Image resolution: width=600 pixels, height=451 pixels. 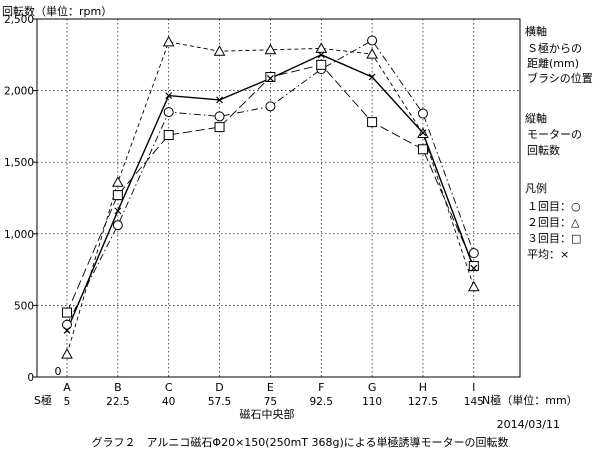 What do you see at coordinates (528, 424) in the screenshot?
I see `date-label: 2014/03/11` at bounding box center [528, 424].